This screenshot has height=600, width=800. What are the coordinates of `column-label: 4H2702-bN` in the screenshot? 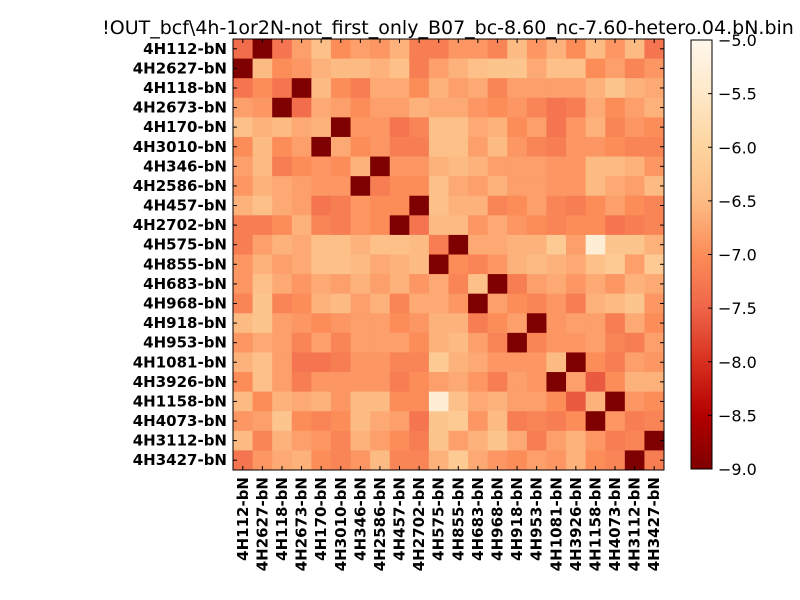 It's located at (419, 524).